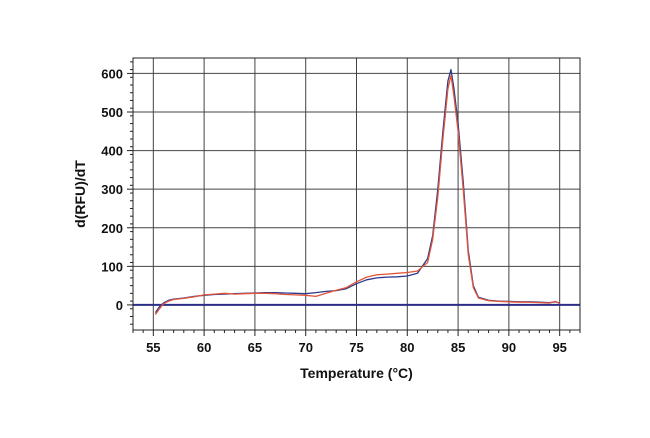  I want to click on y-tick-label: 100, so click(112, 266).